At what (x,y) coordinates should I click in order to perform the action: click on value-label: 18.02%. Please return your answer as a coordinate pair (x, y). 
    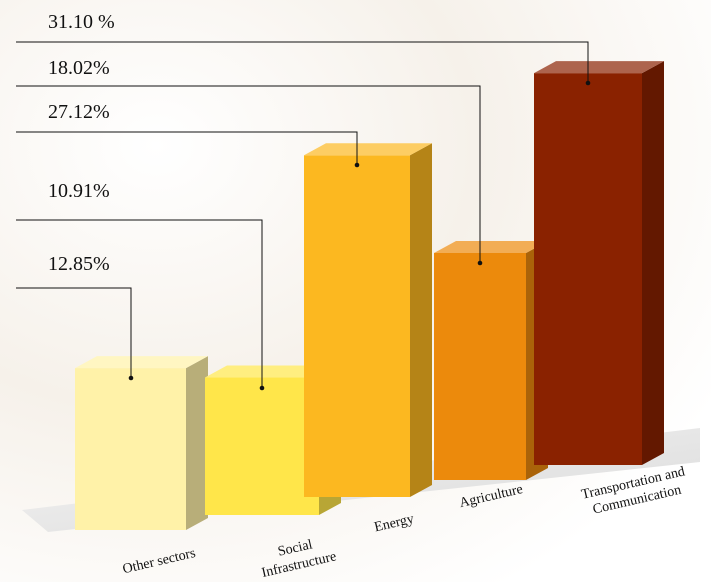
    Looking at the image, I should click on (79, 68).